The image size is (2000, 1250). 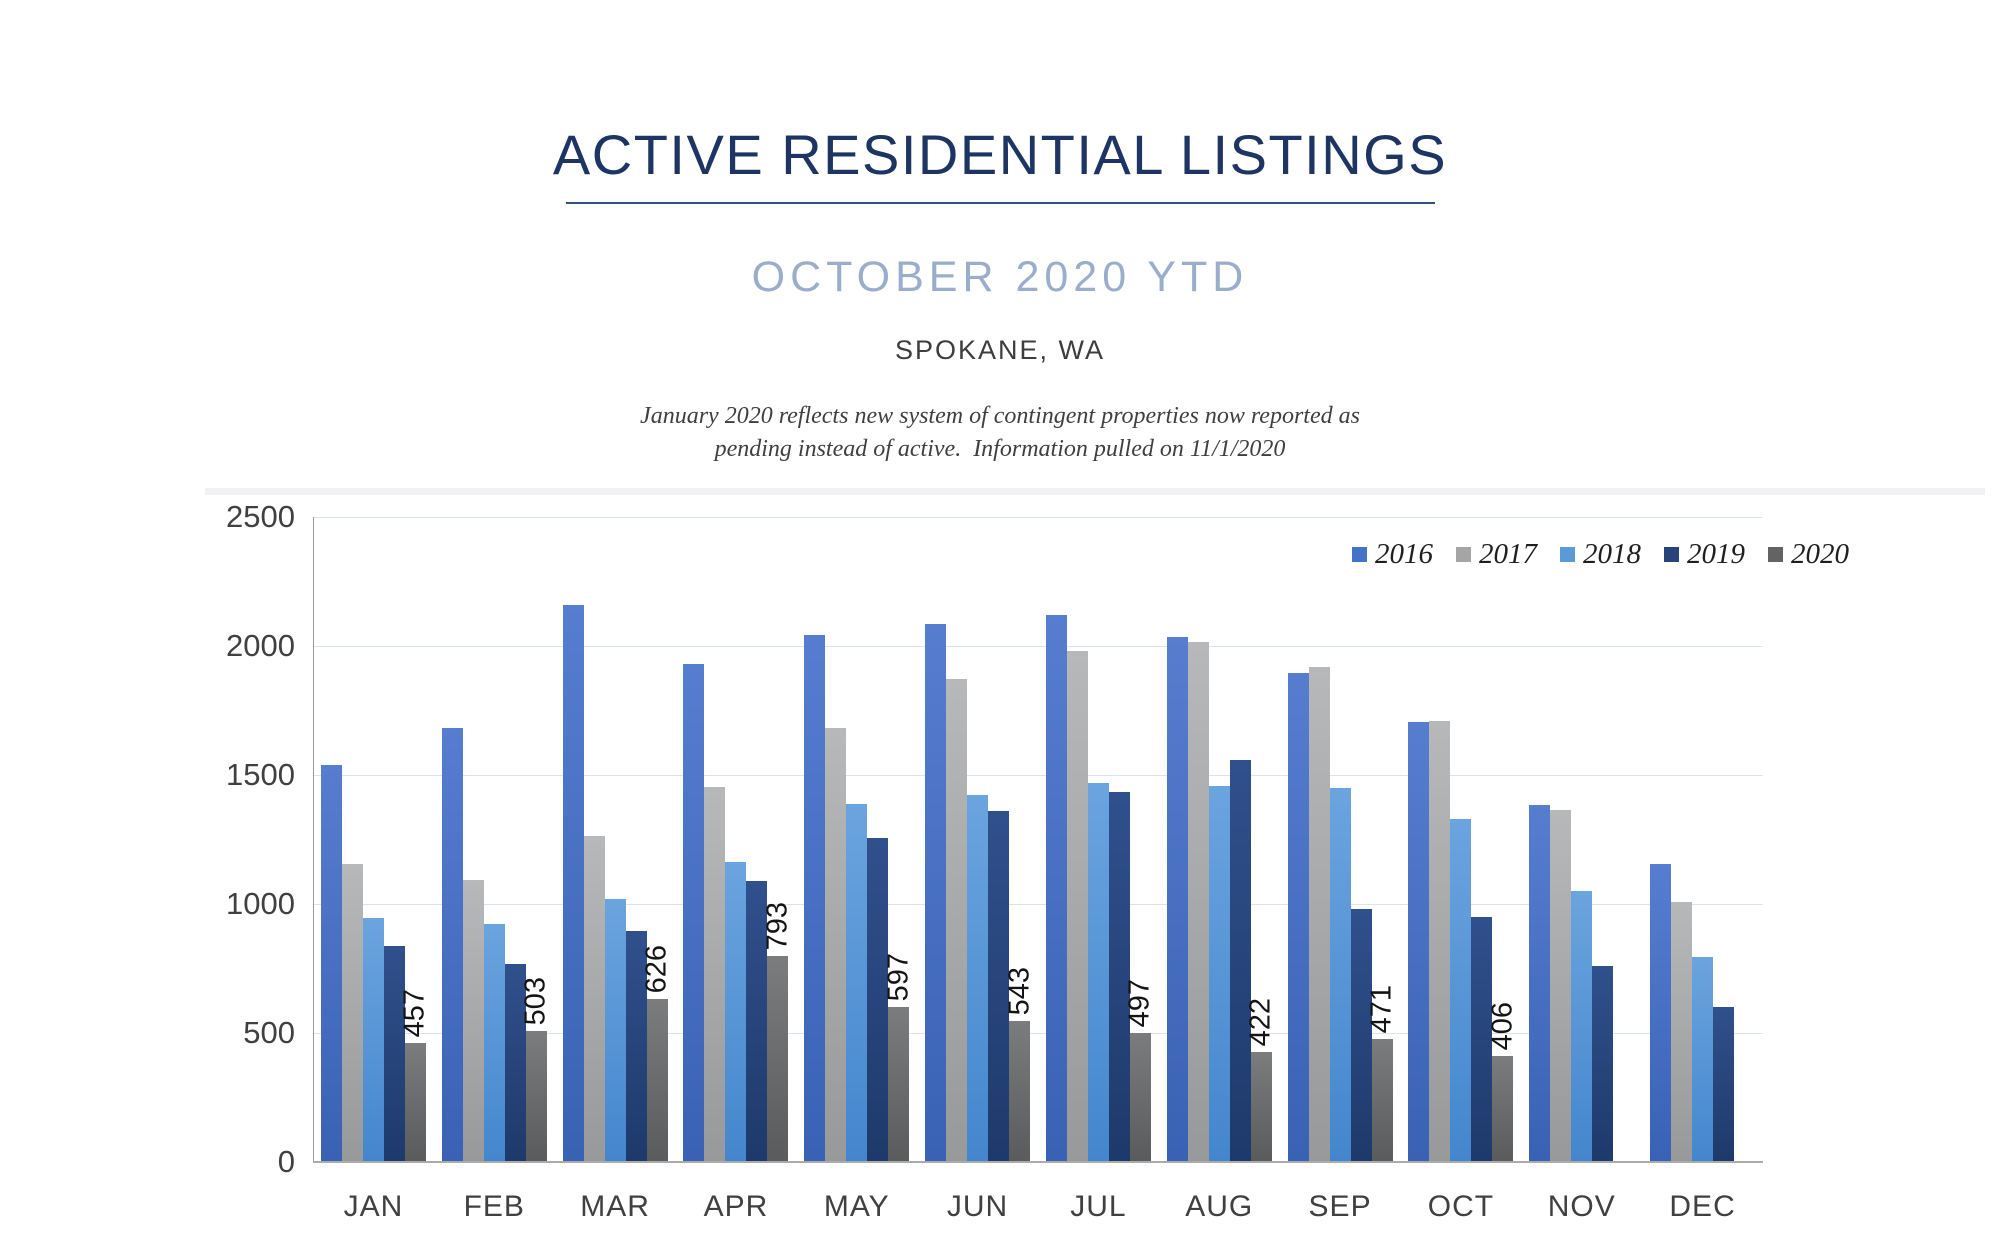 What do you see at coordinates (1808, 554) in the screenshot?
I see `legend-item-2020: 2020` at bounding box center [1808, 554].